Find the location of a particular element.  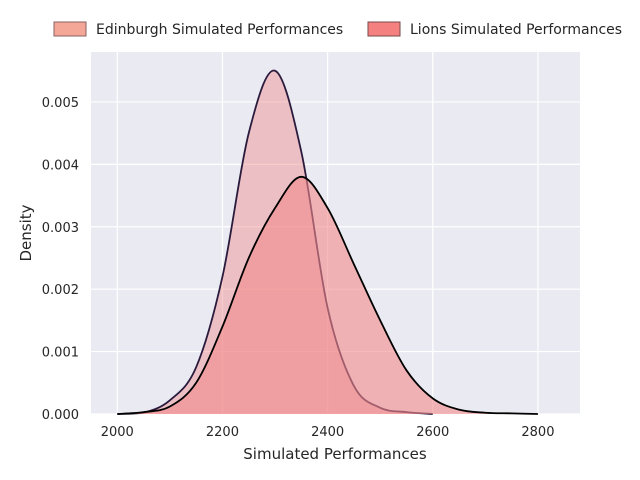

x-tick-label: 2600 is located at coordinates (432, 432).